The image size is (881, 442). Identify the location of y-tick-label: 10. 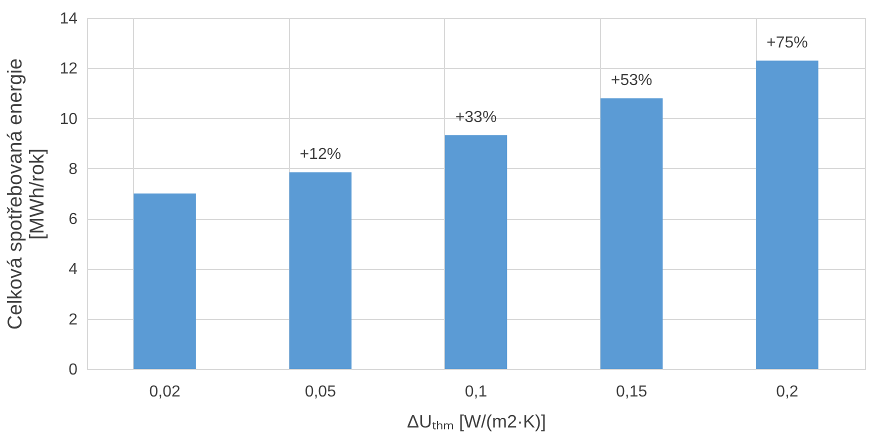
(69, 119).